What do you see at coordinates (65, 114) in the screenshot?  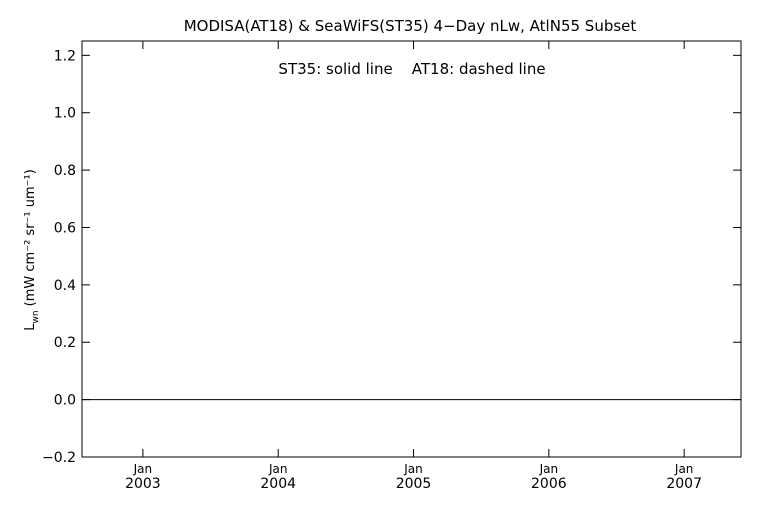 I see `y-tick-label: 1.0` at bounding box center [65, 114].